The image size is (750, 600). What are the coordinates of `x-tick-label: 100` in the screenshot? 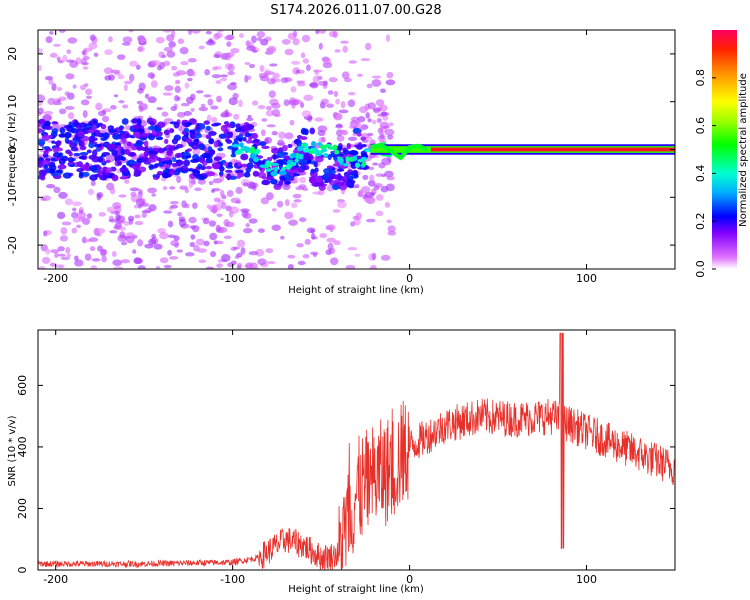 It's located at (586, 579).